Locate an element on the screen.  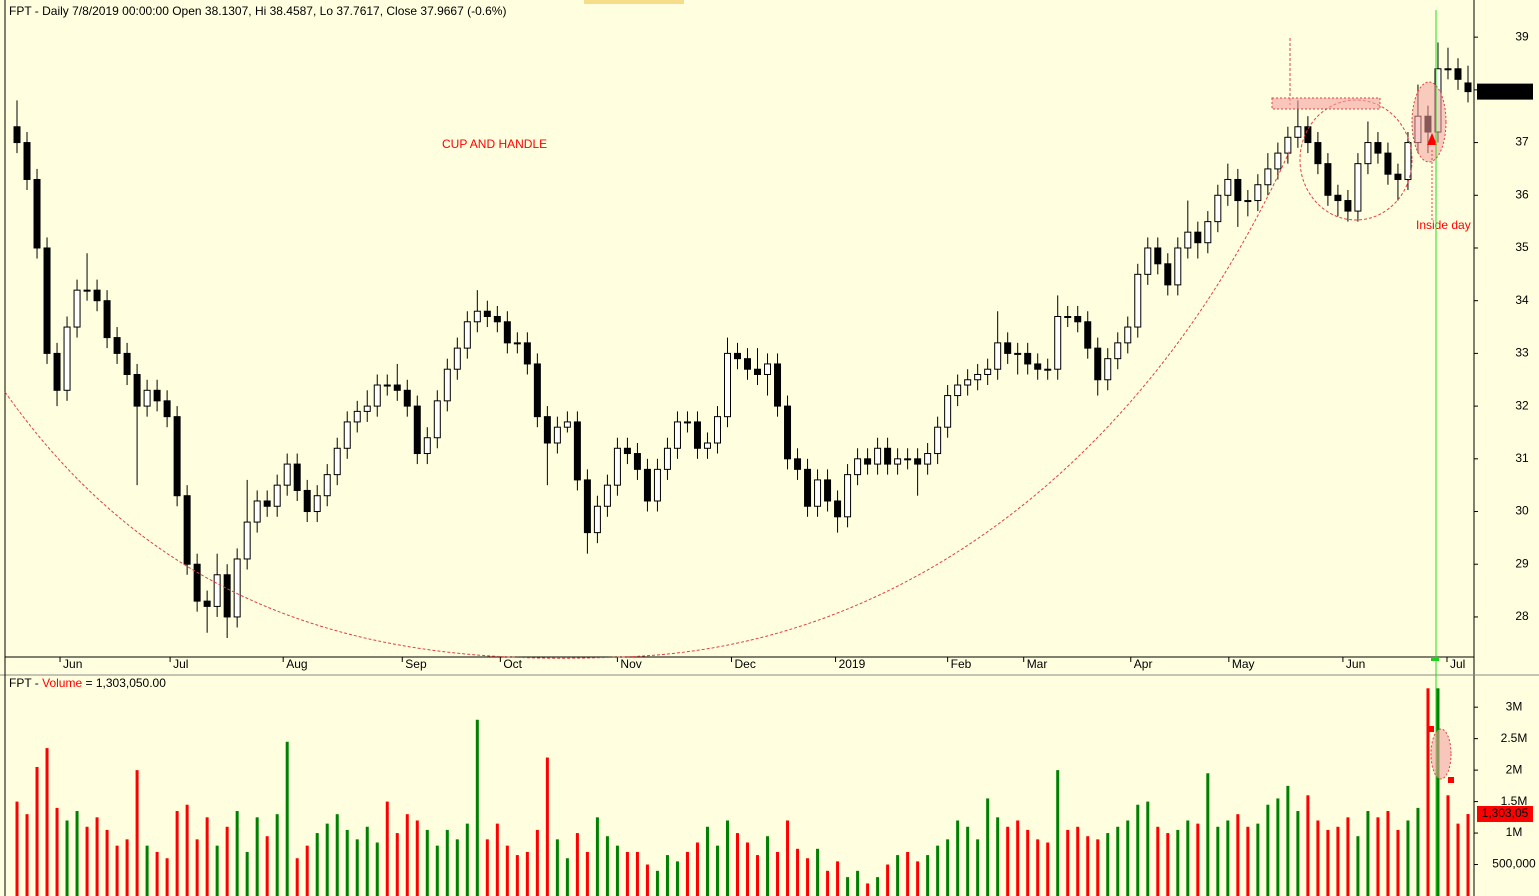
x-tick-label: Jun is located at coordinates (72, 664).